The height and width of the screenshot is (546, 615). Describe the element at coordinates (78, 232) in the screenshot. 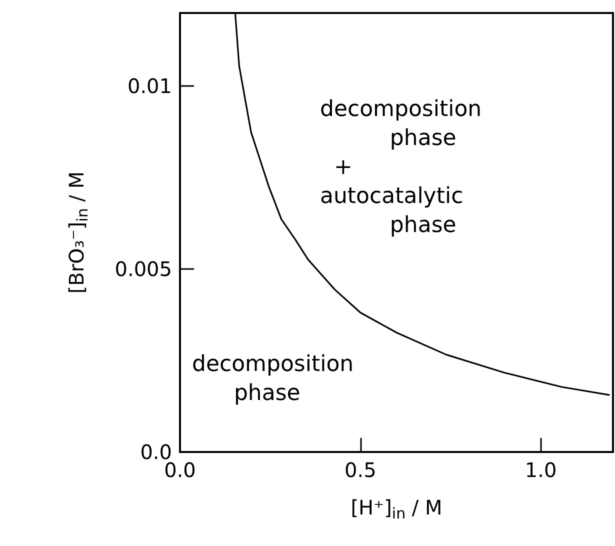

I see `y-axis-title: [BrO₃⁻]in / M` at that location.